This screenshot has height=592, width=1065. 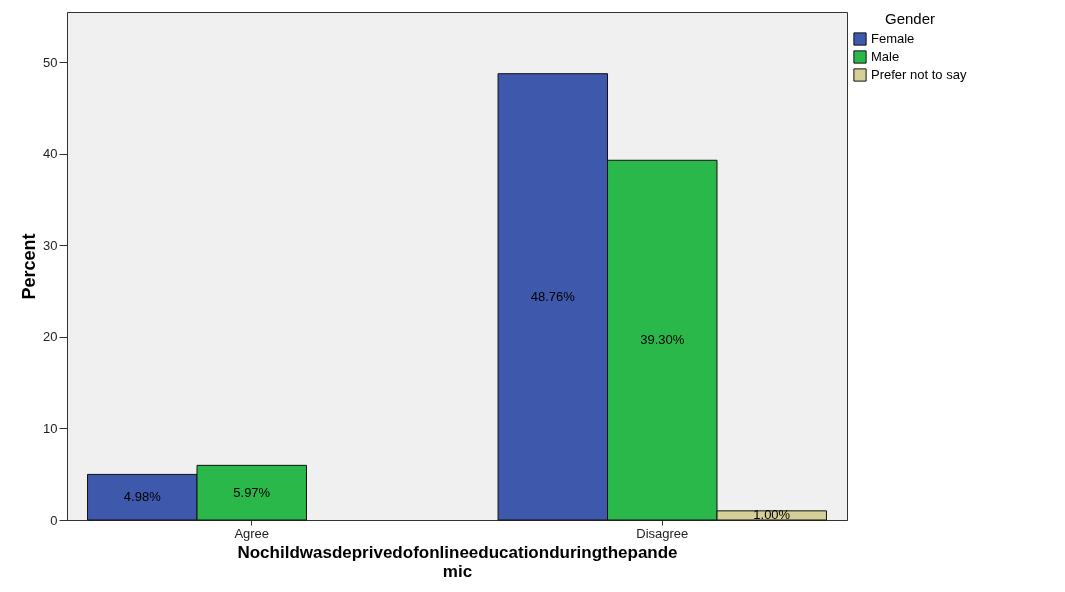 I want to click on x-axis-title: Nochildwasdeprivedofonlineeducationduringthepandemic, so click(x=457, y=561).